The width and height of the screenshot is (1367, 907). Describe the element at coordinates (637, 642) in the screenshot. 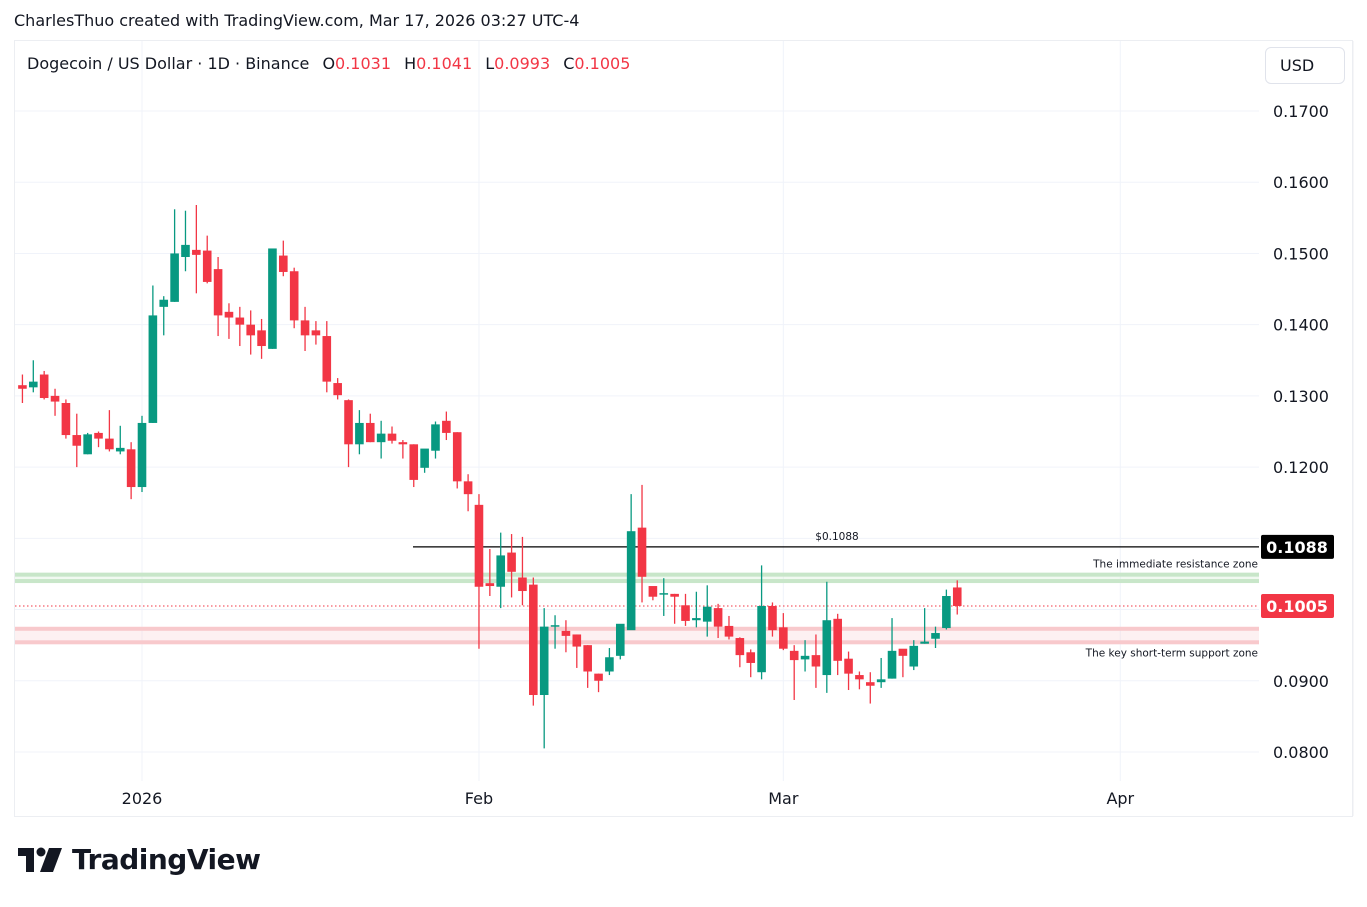

I see `support-zone-bottom-line` at that location.